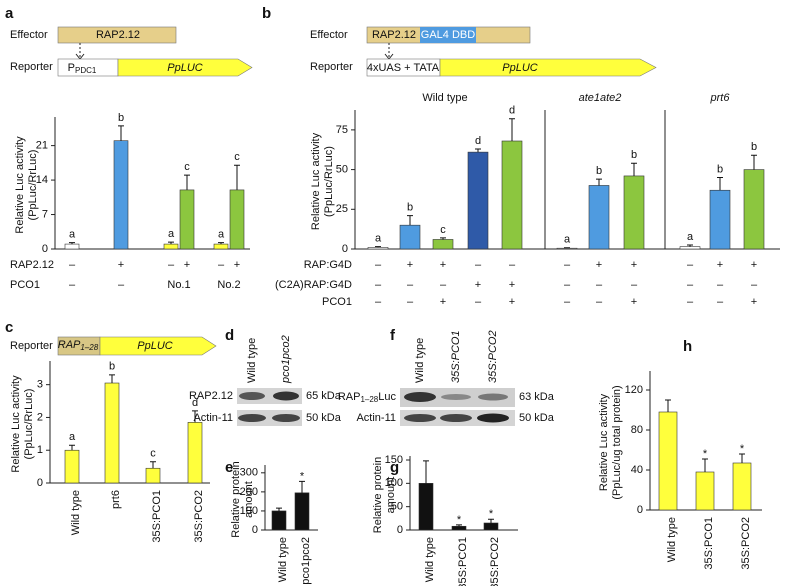  I want to click on blot-strip, so click(269, 418).